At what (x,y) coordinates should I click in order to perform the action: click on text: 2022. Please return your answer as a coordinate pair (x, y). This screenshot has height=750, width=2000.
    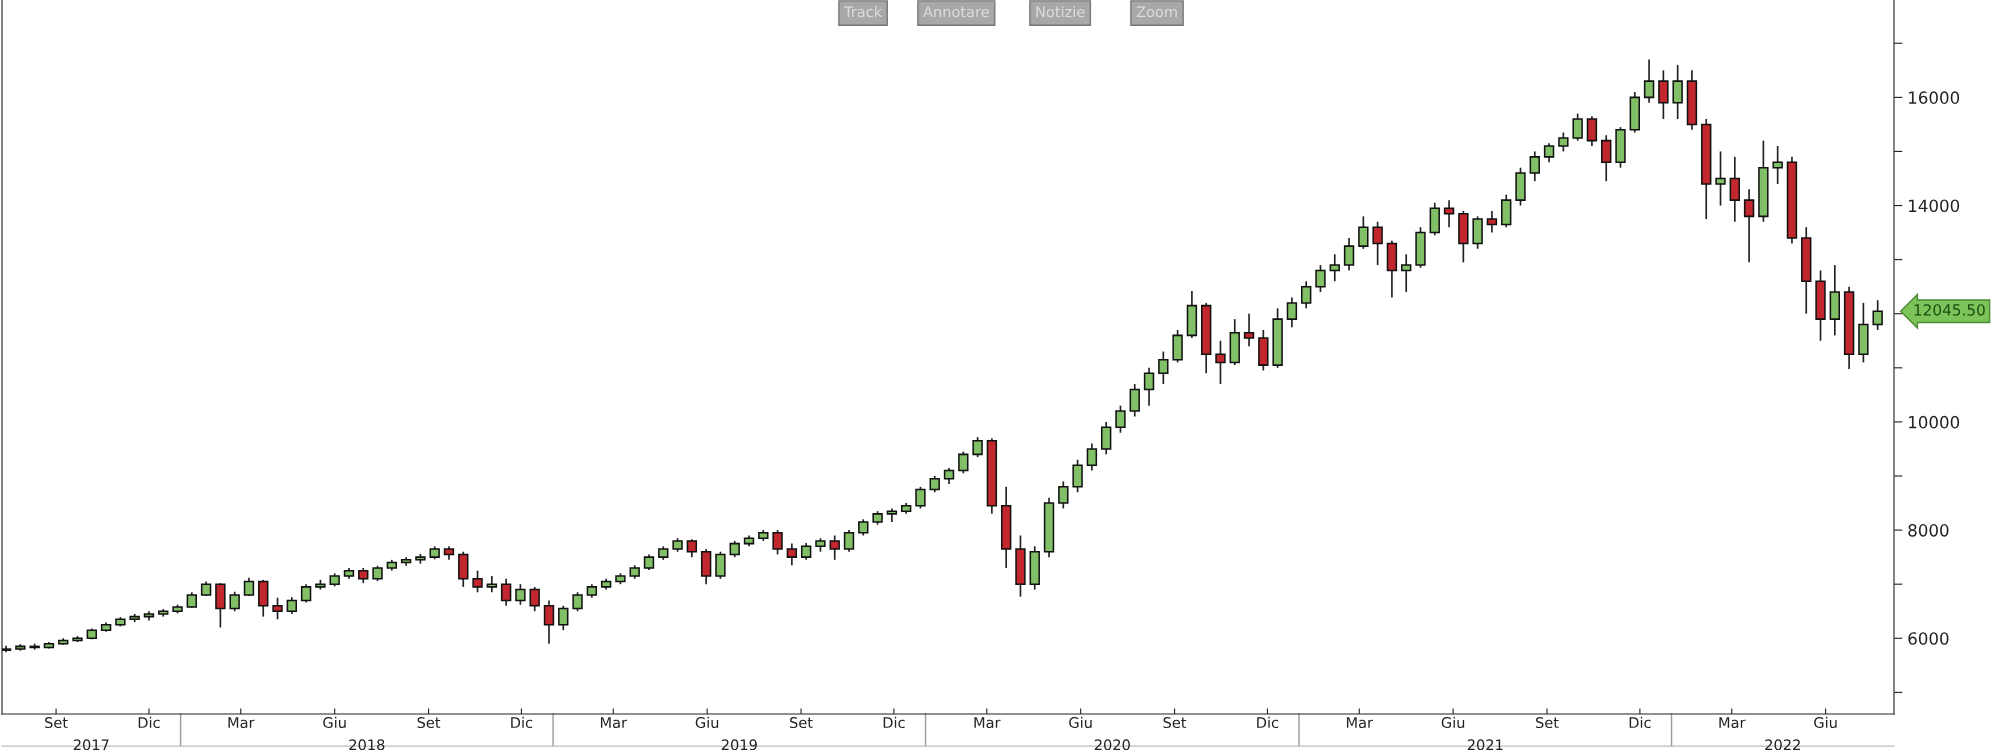
    Looking at the image, I should click on (1782, 744).